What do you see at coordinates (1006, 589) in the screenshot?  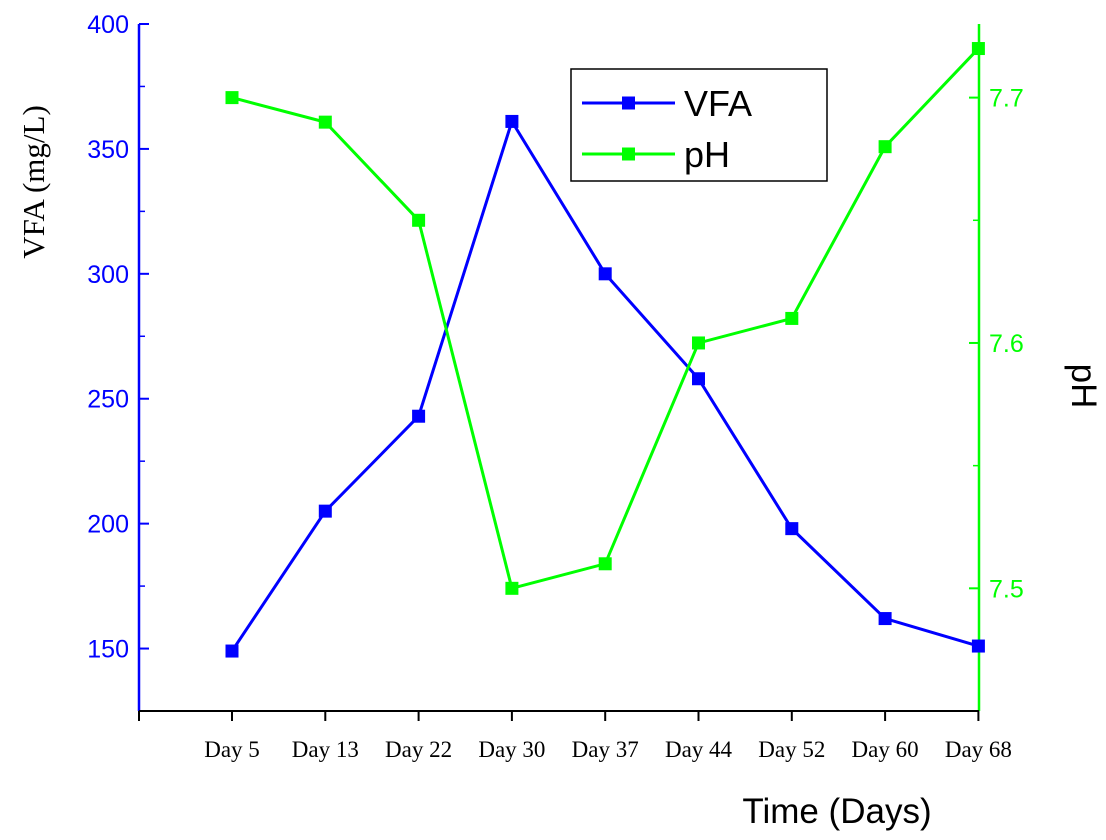 I see `y-right-tick-label: 7.5` at bounding box center [1006, 589].